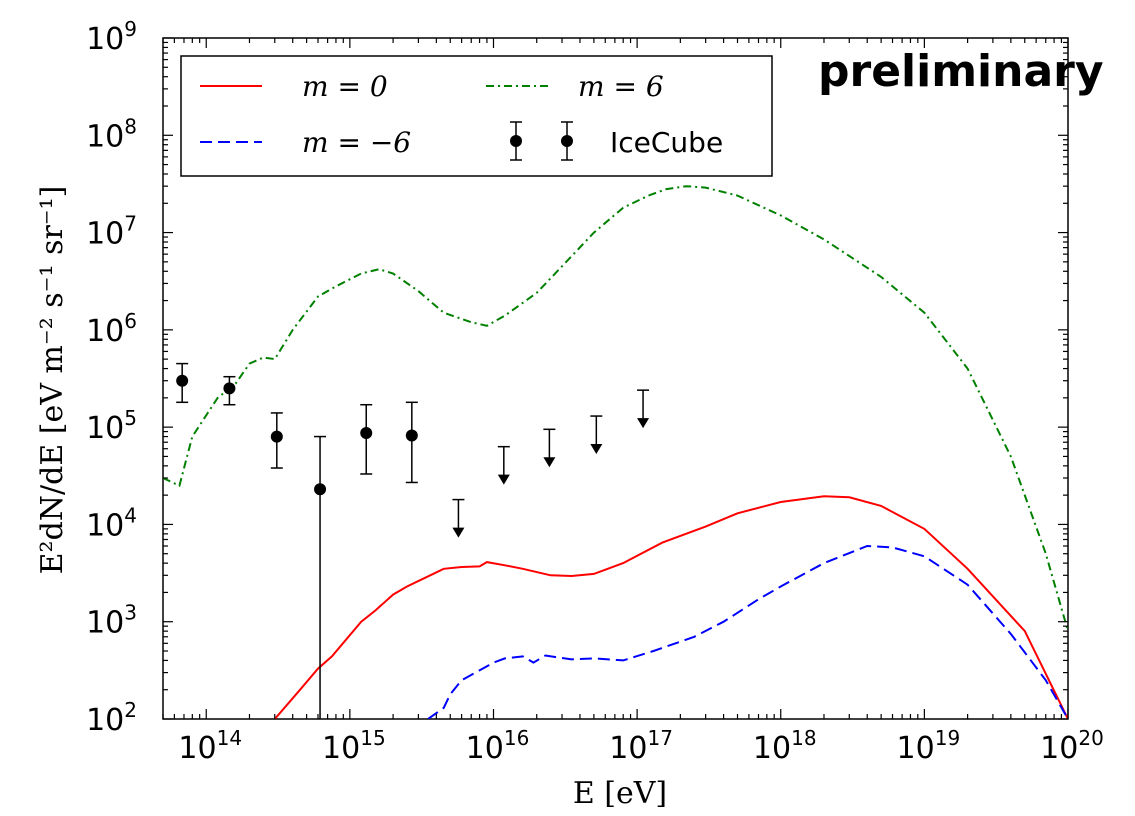 The image size is (1135, 816). Describe the element at coordinates (356, 142) in the screenshot. I see `legend-label-m-6: m = −6` at that location.